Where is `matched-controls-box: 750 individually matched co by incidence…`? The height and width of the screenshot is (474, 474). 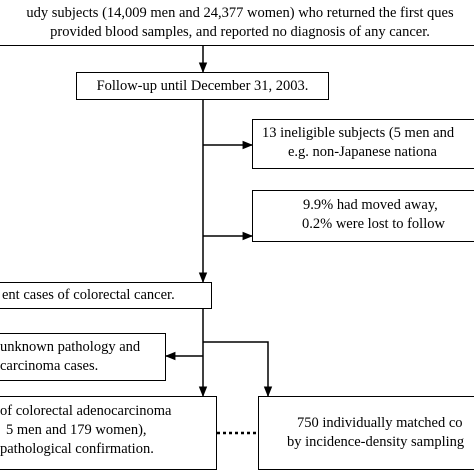 matched-controls-box: 750 individually matched co by incidence… is located at coordinates (366, 433).